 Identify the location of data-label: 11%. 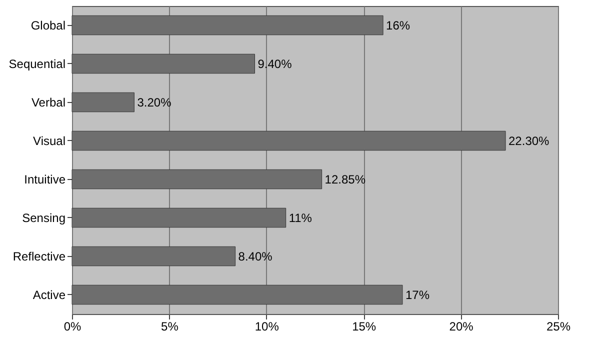
(300, 217).